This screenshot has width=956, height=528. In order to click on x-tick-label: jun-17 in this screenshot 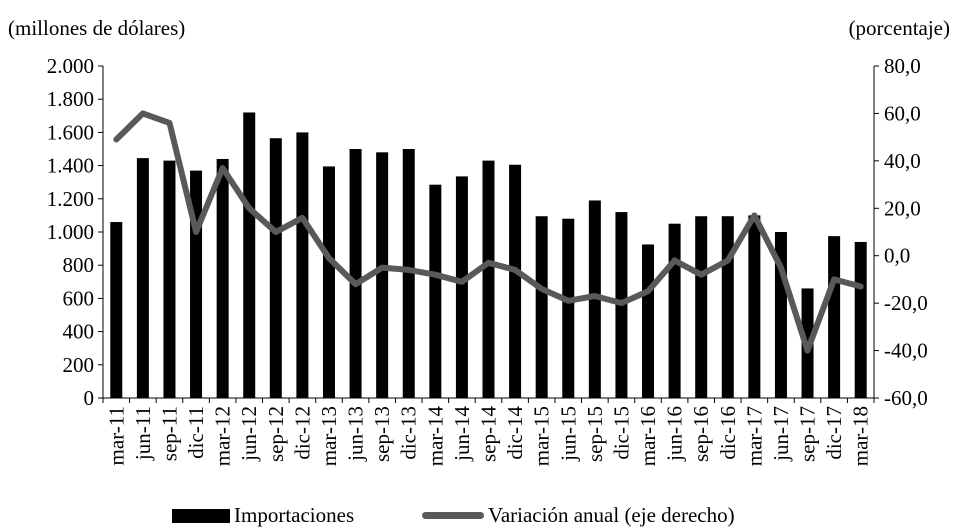, I will do `click(781, 434)`.